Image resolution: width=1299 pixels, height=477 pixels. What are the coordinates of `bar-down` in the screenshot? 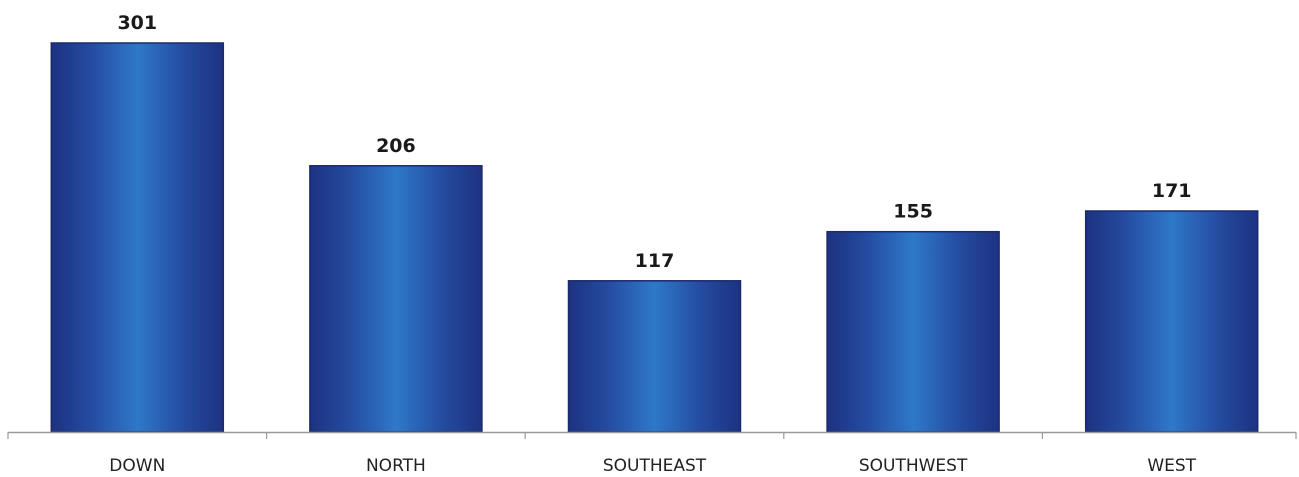 It's located at (137, 237).